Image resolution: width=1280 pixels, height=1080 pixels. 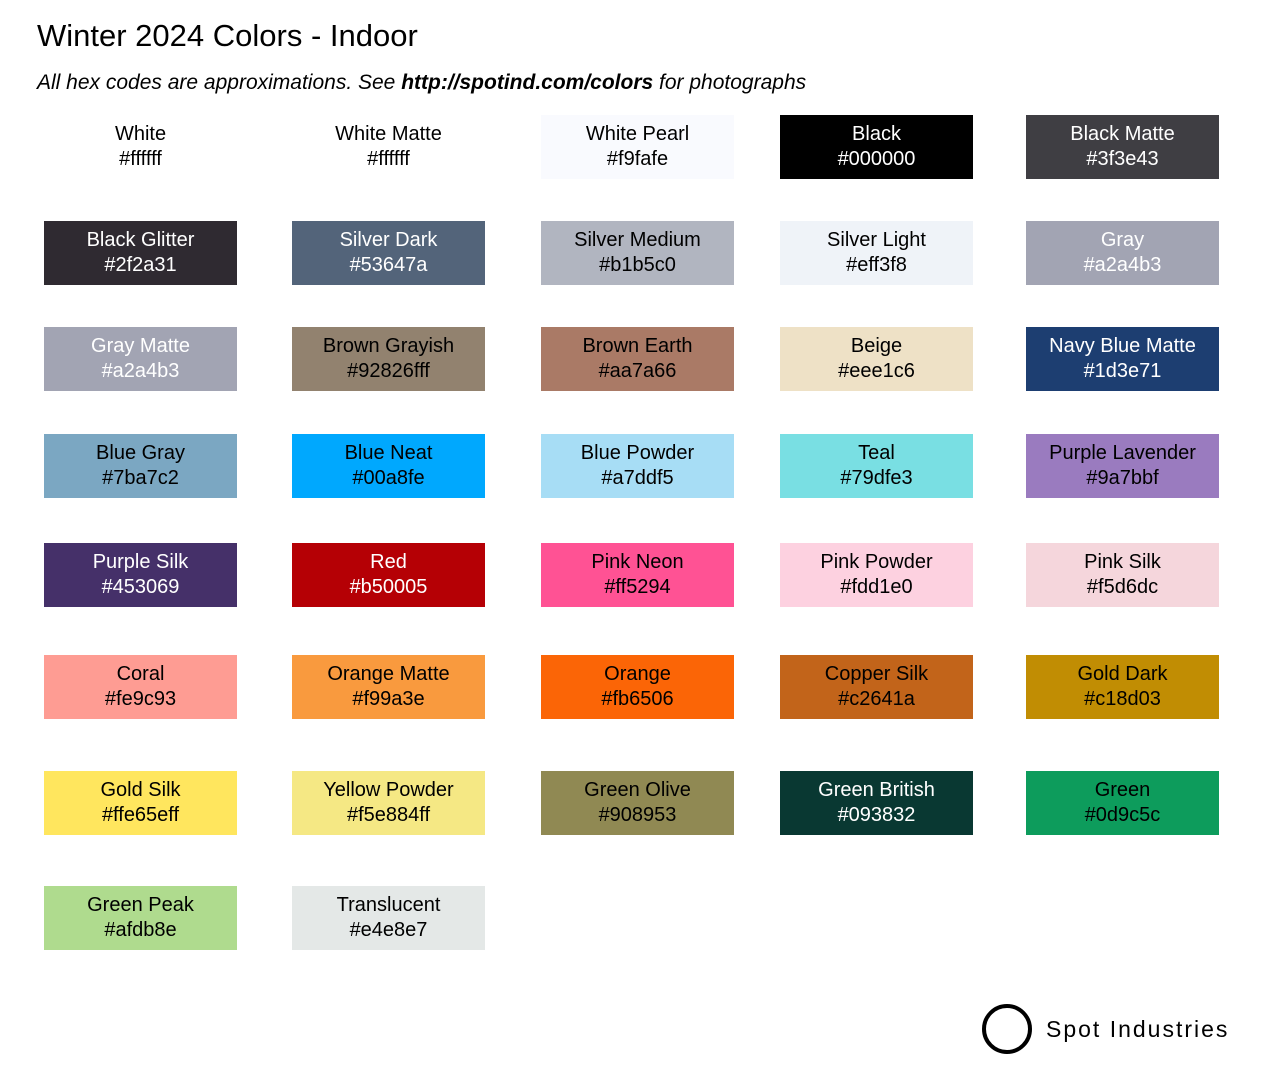 I want to click on swatch-name: Gray Matte, so click(x=140, y=346).